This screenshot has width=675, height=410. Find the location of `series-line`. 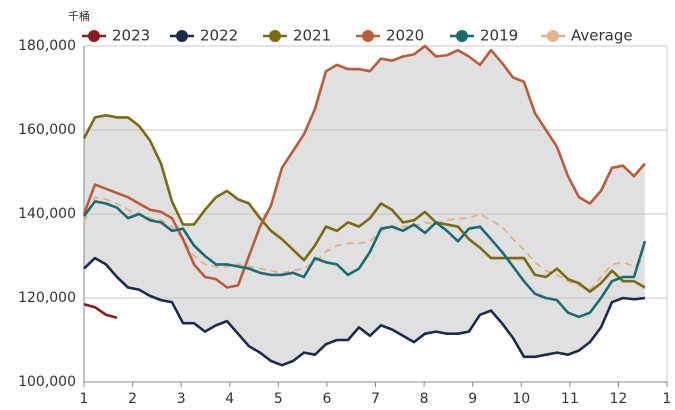

series-line is located at coordinates (100, 311).